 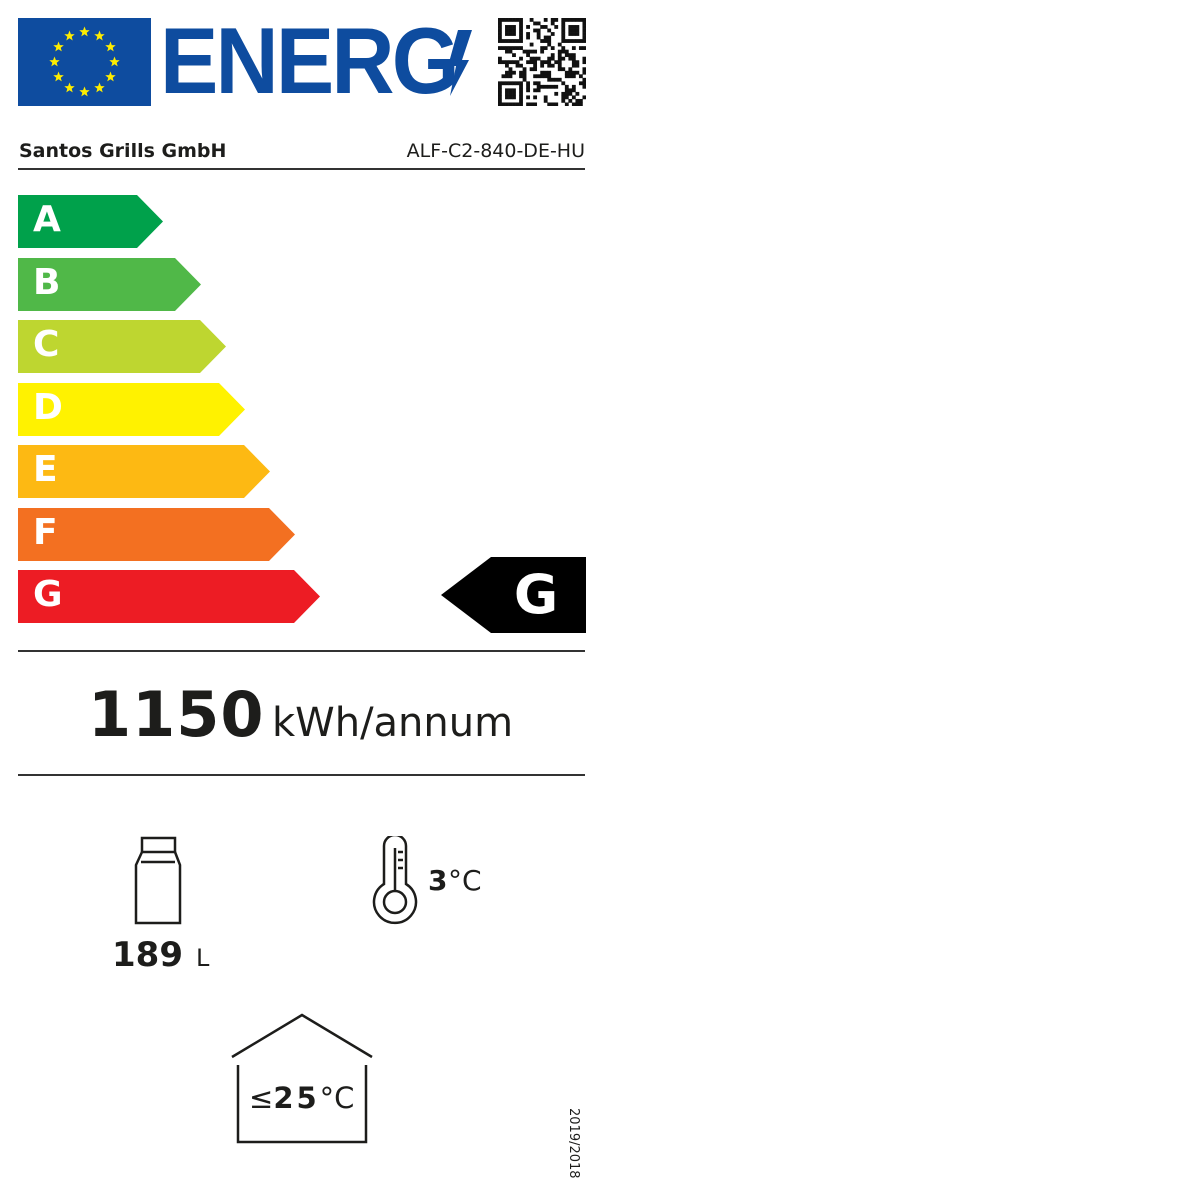 What do you see at coordinates (465, 880) in the screenshot?
I see `temperature-unit: °C` at bounding box center [465, 880].